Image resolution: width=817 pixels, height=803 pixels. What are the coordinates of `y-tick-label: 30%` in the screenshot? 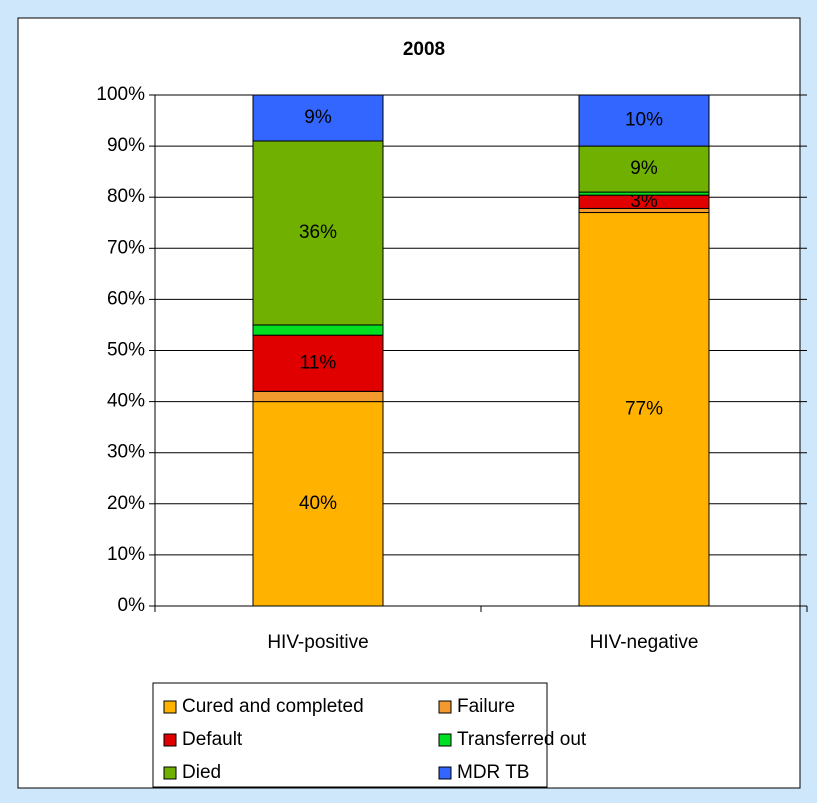 It's located at (126, 452).